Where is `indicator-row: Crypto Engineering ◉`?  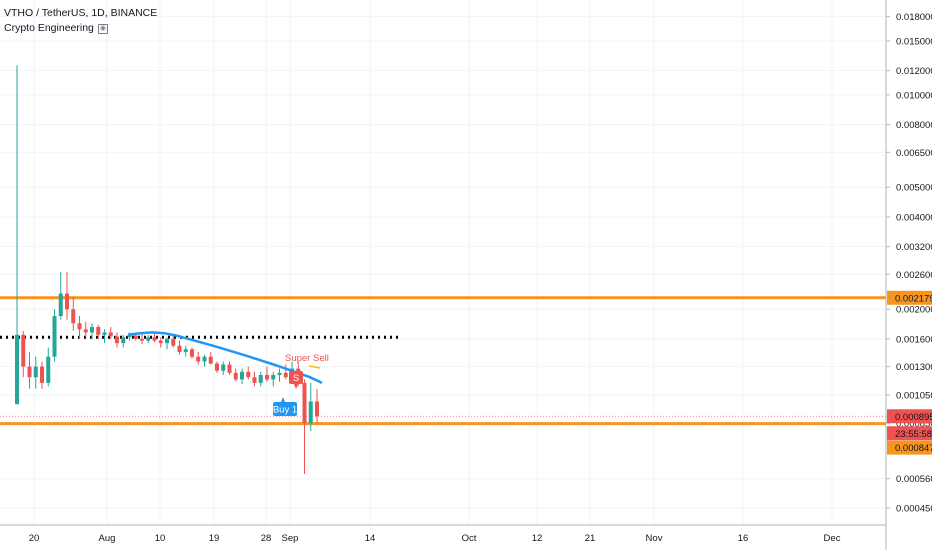 indicator-row: Crypto Engineering ◉ is located at coordinates (80, 28).